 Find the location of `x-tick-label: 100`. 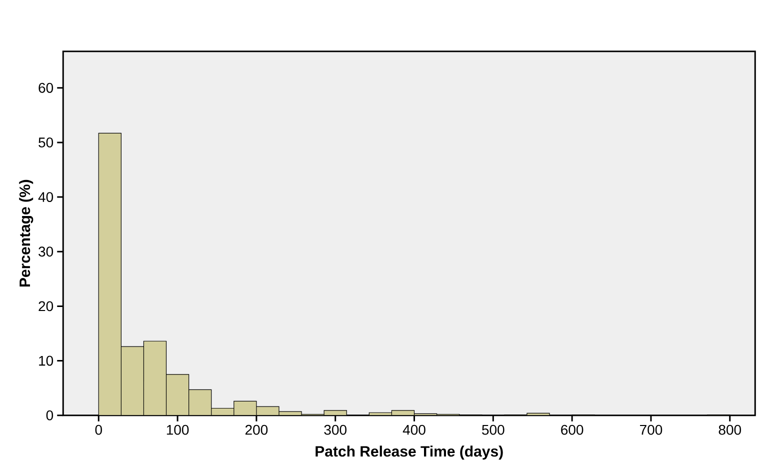

x-tick-label: 100 is located at coordinates (177, 429).